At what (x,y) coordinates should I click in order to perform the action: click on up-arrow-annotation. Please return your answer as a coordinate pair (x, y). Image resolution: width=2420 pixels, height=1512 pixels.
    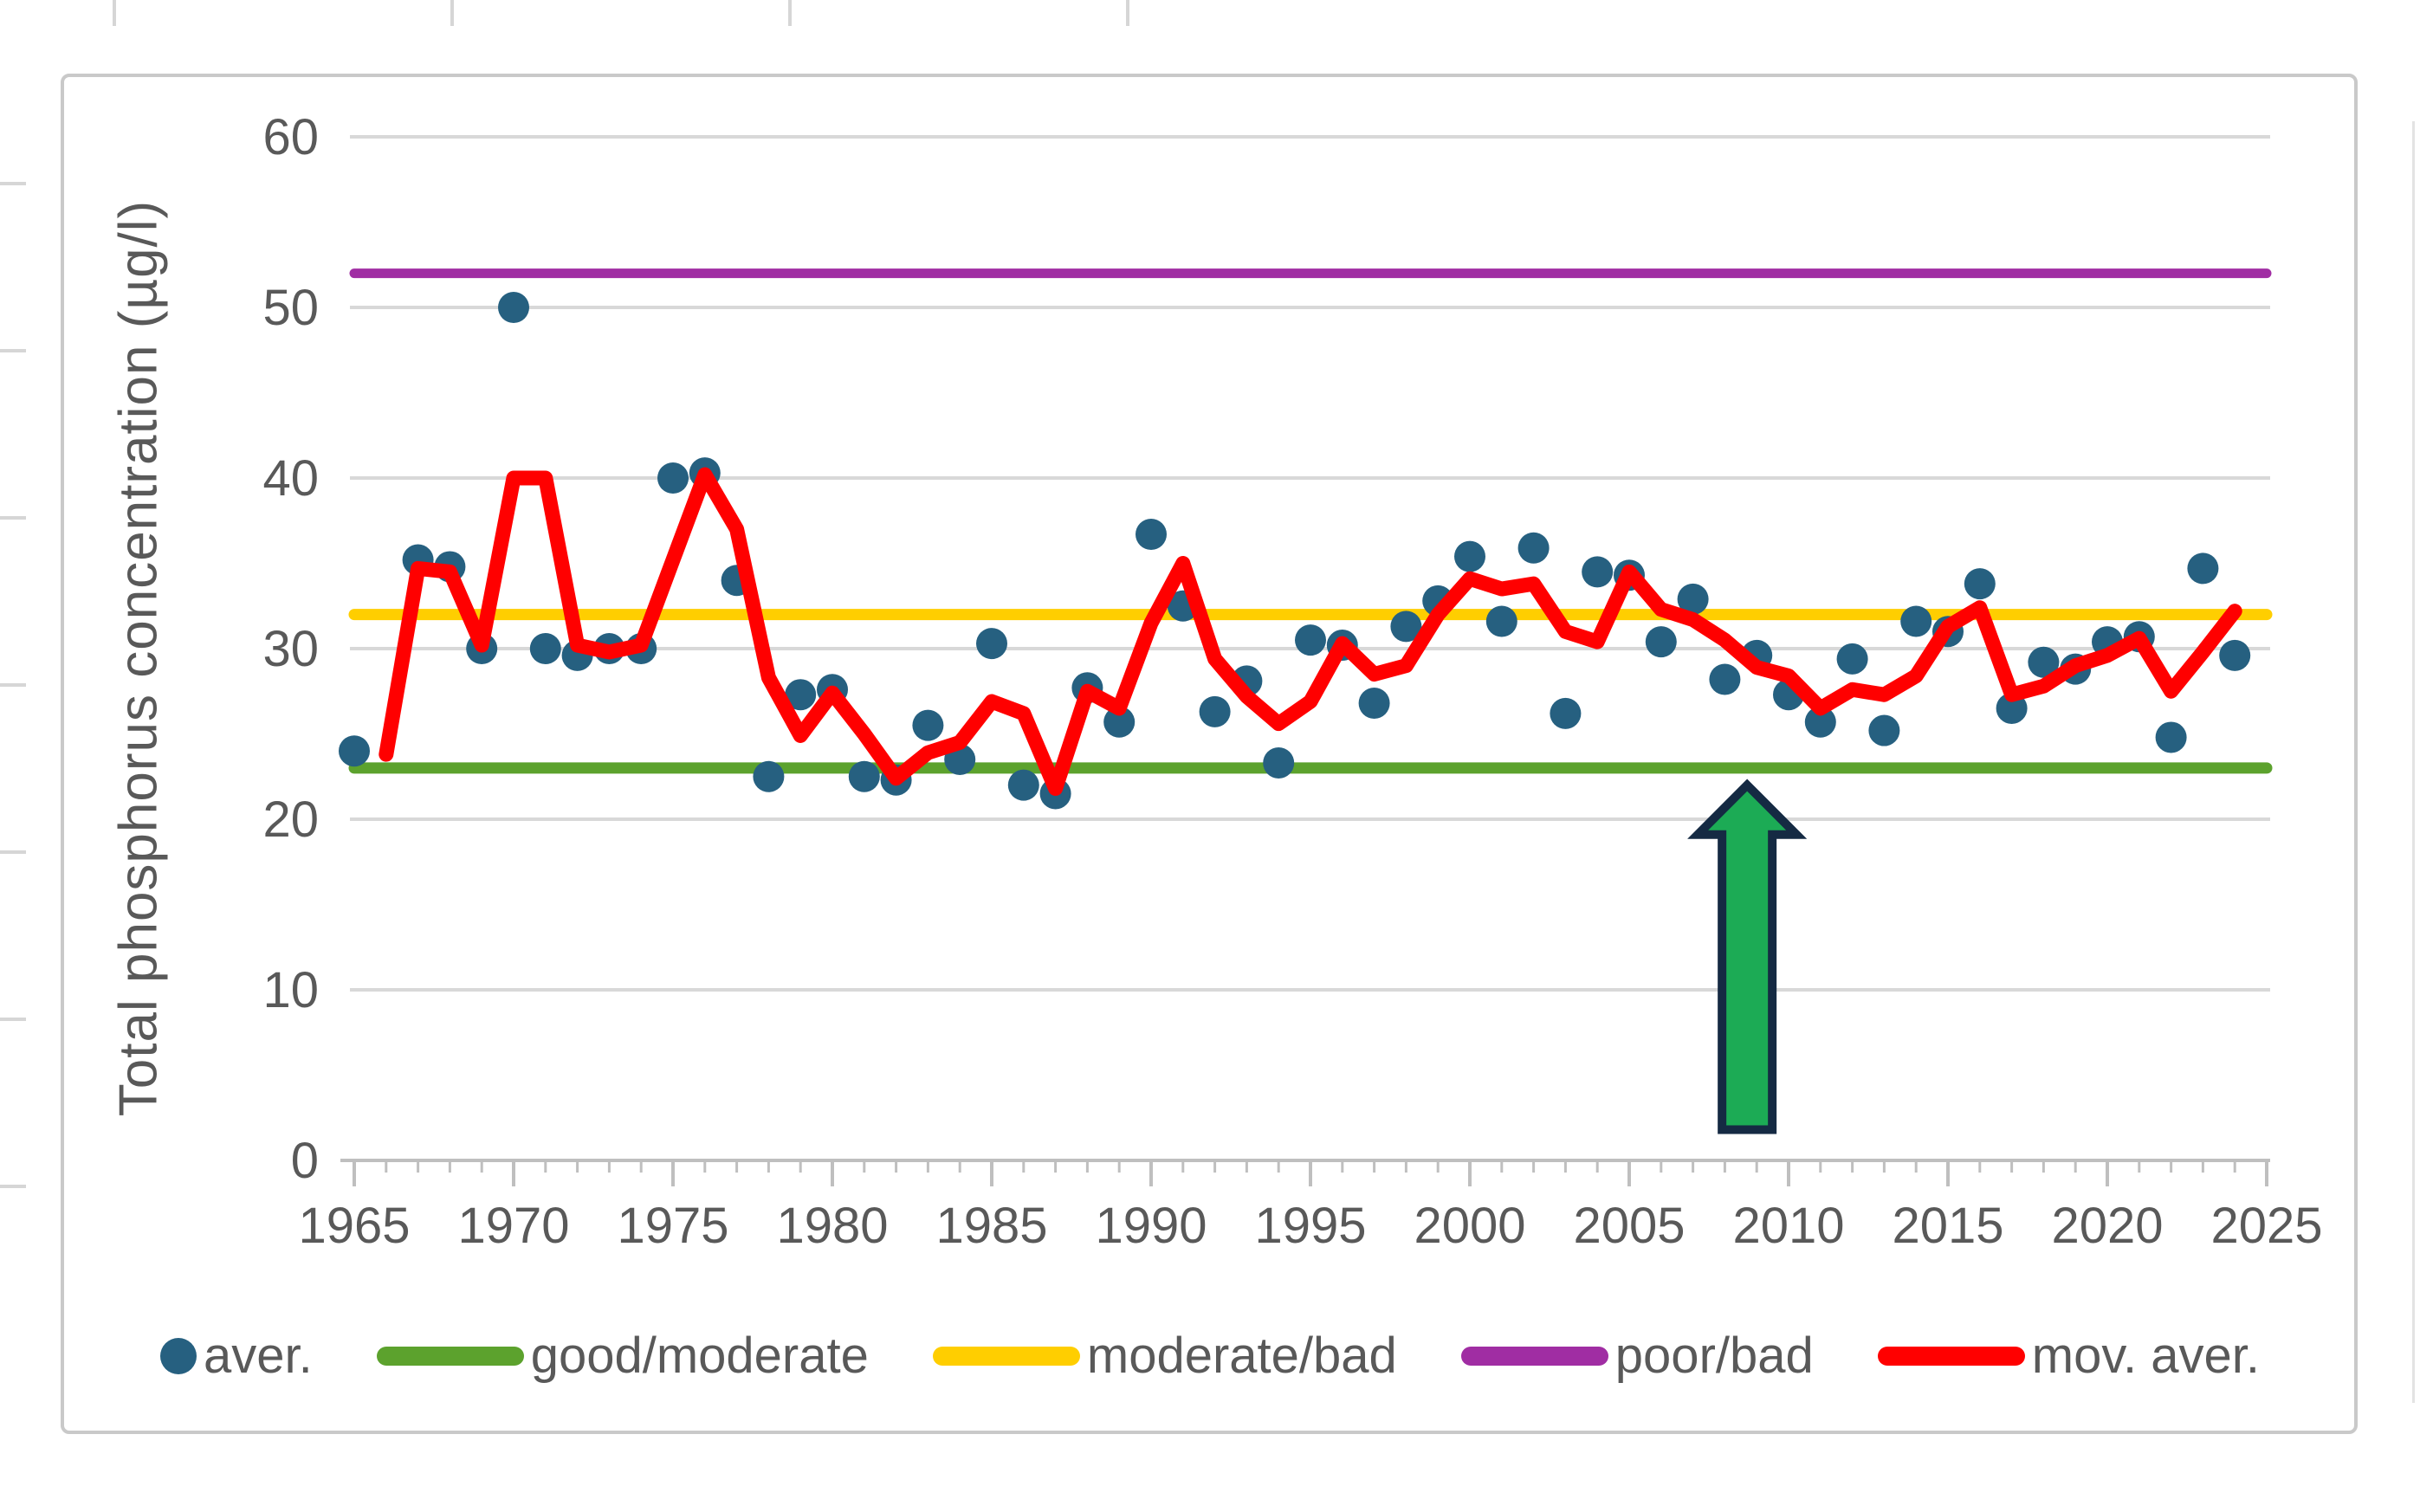
    Looking at the image, I should click on (1747, 956).